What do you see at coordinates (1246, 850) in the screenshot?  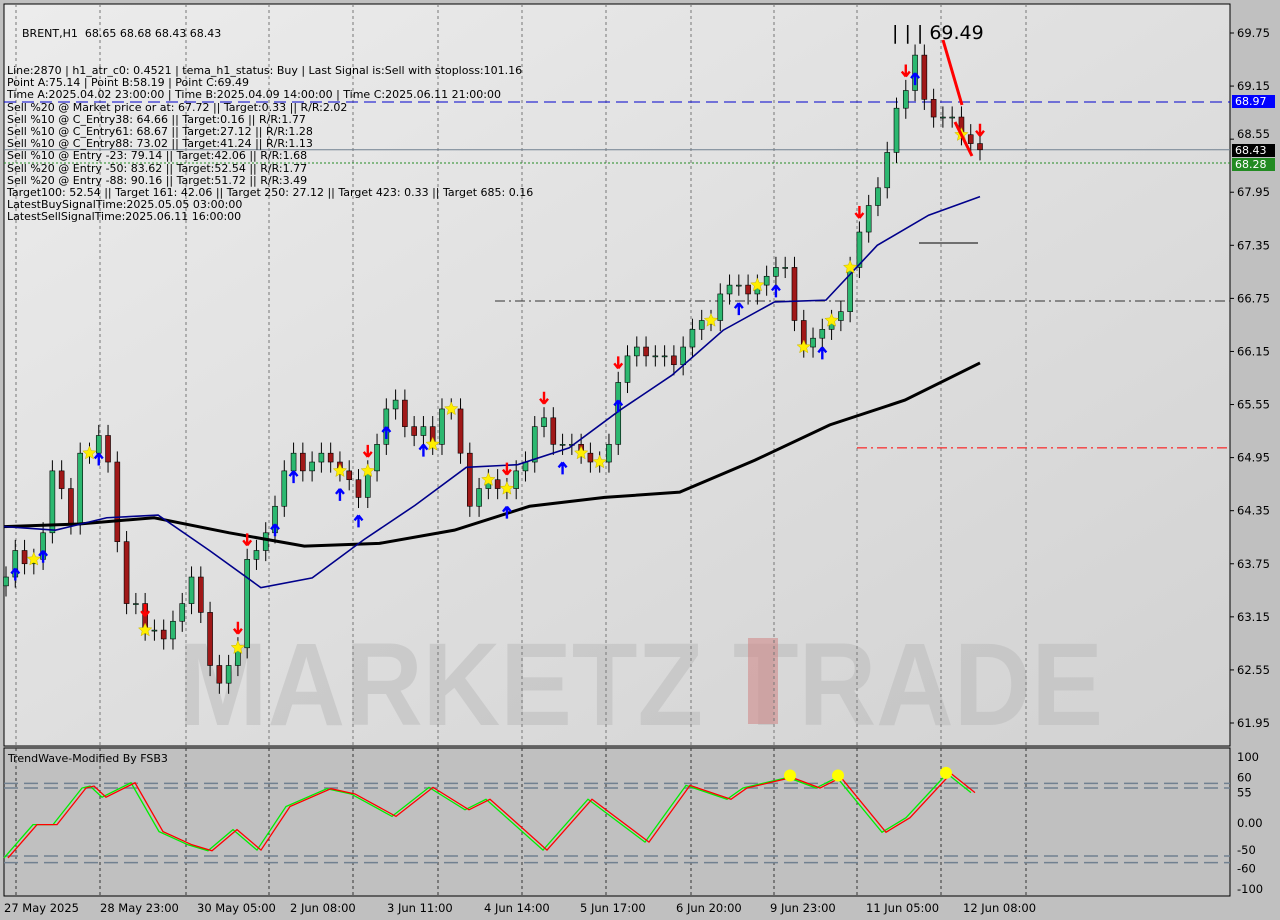 I see `indicator-tick-label: -50` at bounding box center [1246, 850].